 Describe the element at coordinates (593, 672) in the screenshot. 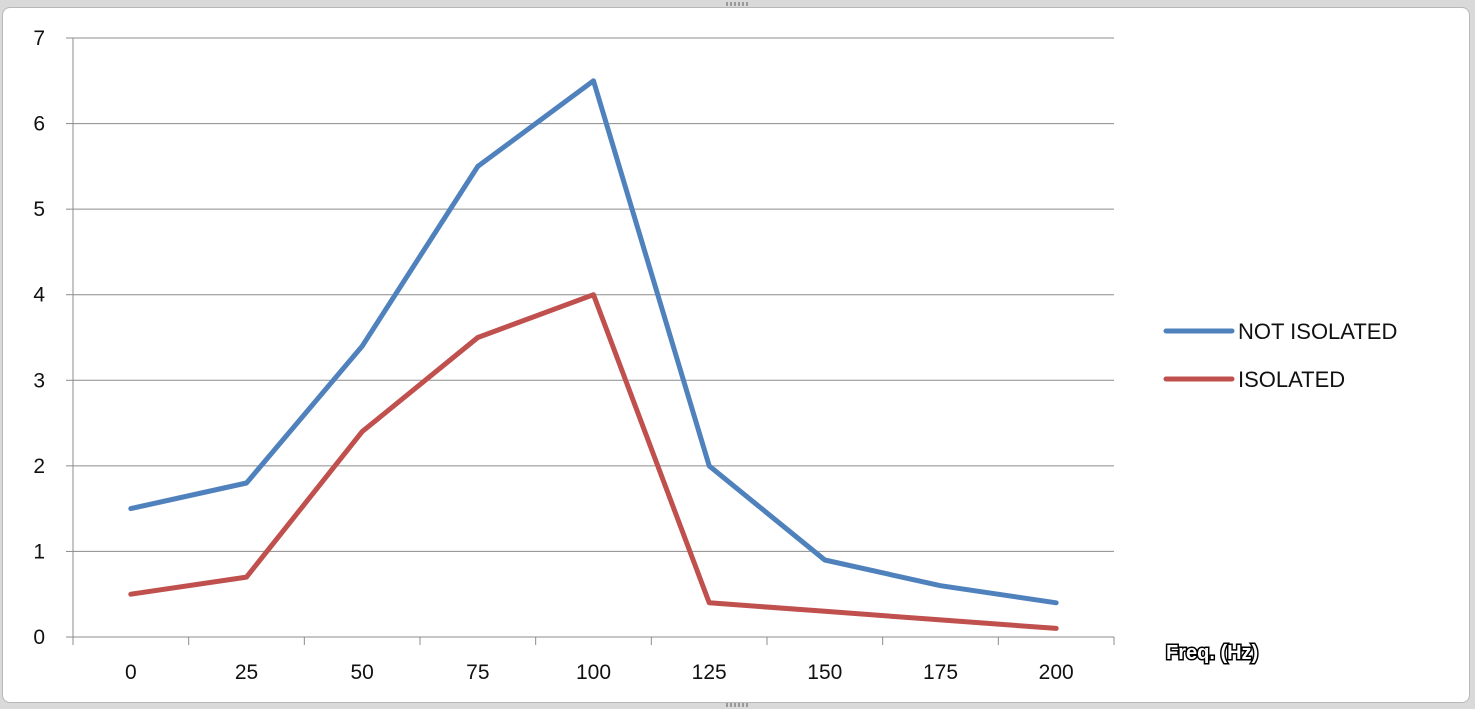

I see `x-tick-label: 100` at that location.